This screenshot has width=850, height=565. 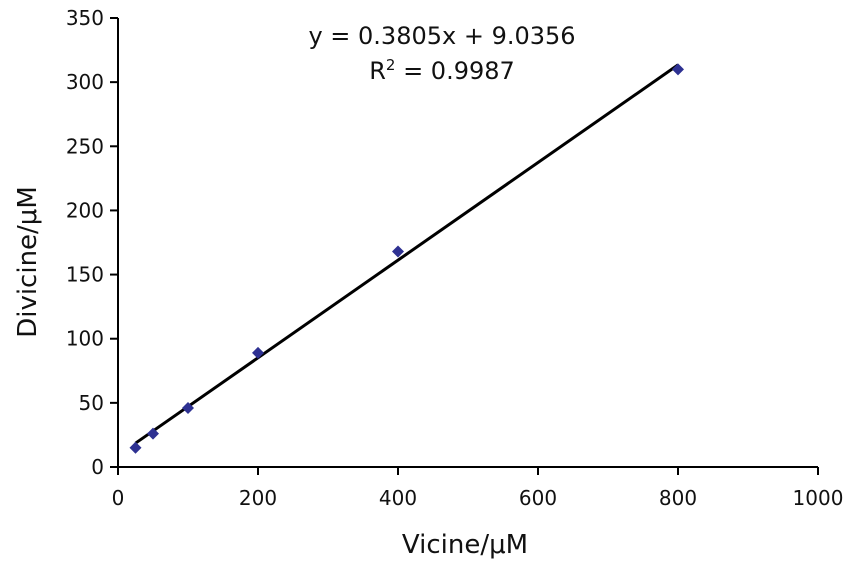 What do you see at coordinates (92, 242) in the screenshot?
I see `y-ticks: 0 50 100 150 200 250 300 350` at bounding box center [92, 242].